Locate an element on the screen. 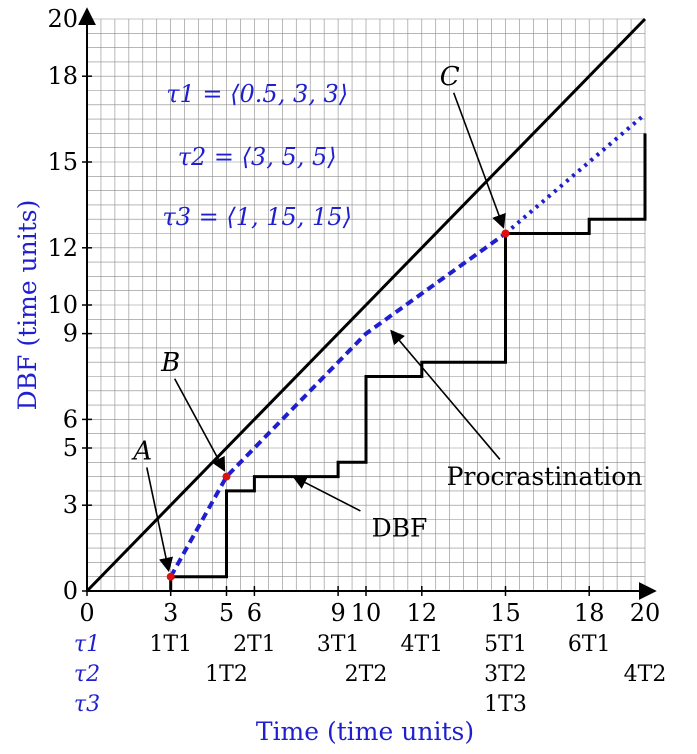 This screenshot has width=697, height=754. x-tick-label: 10 is located at coordinates (366, 613).